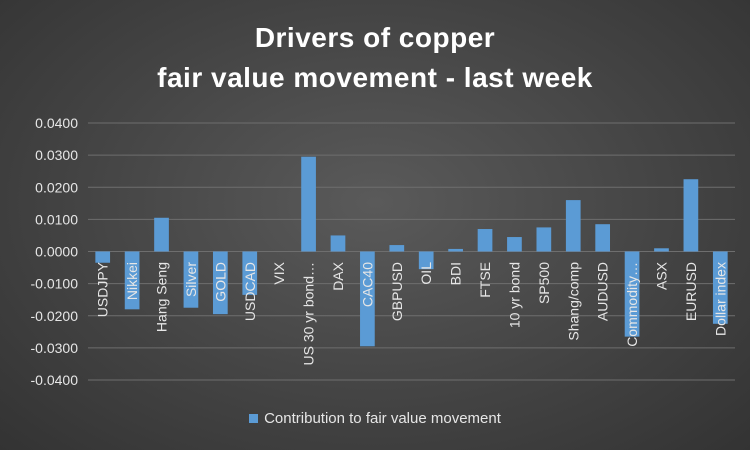  Describe the element at coordinates (56, 252) in the screenshot. I see `y-tick-label: 0.0000` at that location.